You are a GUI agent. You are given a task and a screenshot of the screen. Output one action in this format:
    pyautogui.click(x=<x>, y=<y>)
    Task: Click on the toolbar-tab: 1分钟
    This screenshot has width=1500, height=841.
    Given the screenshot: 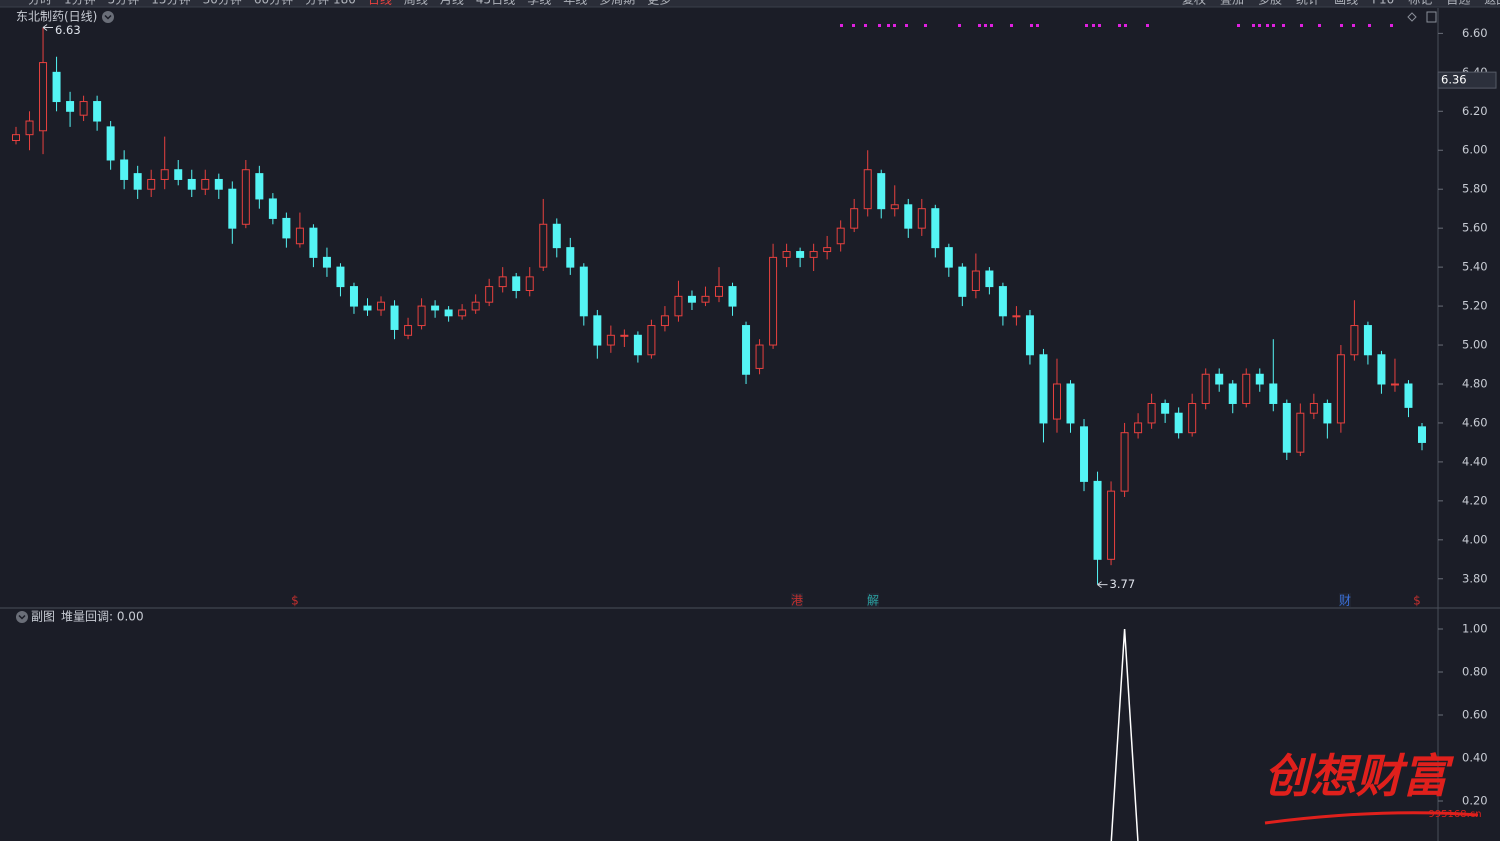 What is the action you would take?
    pyautogui.click(x=80, y=3)
    